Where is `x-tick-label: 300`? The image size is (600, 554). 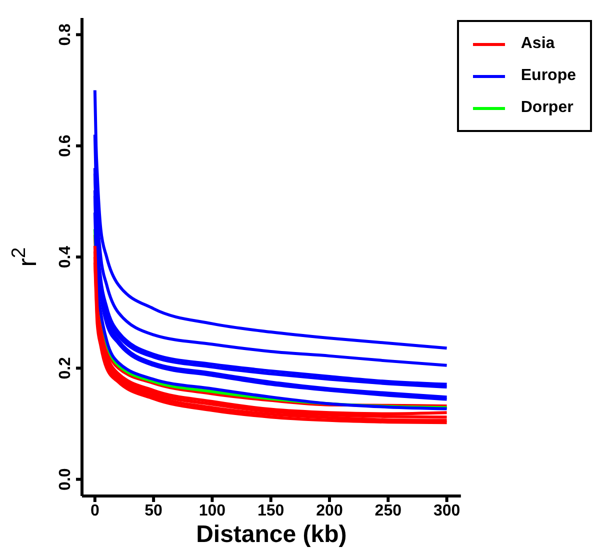
x-tick-label: 300 is located at coordinates (446, 511).